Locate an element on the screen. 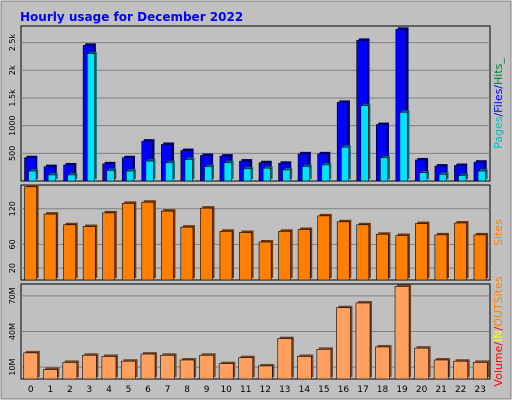 The height and width of the screenshot is (400, 512). bar-volume-20-face is located at coordinates (421, 363).